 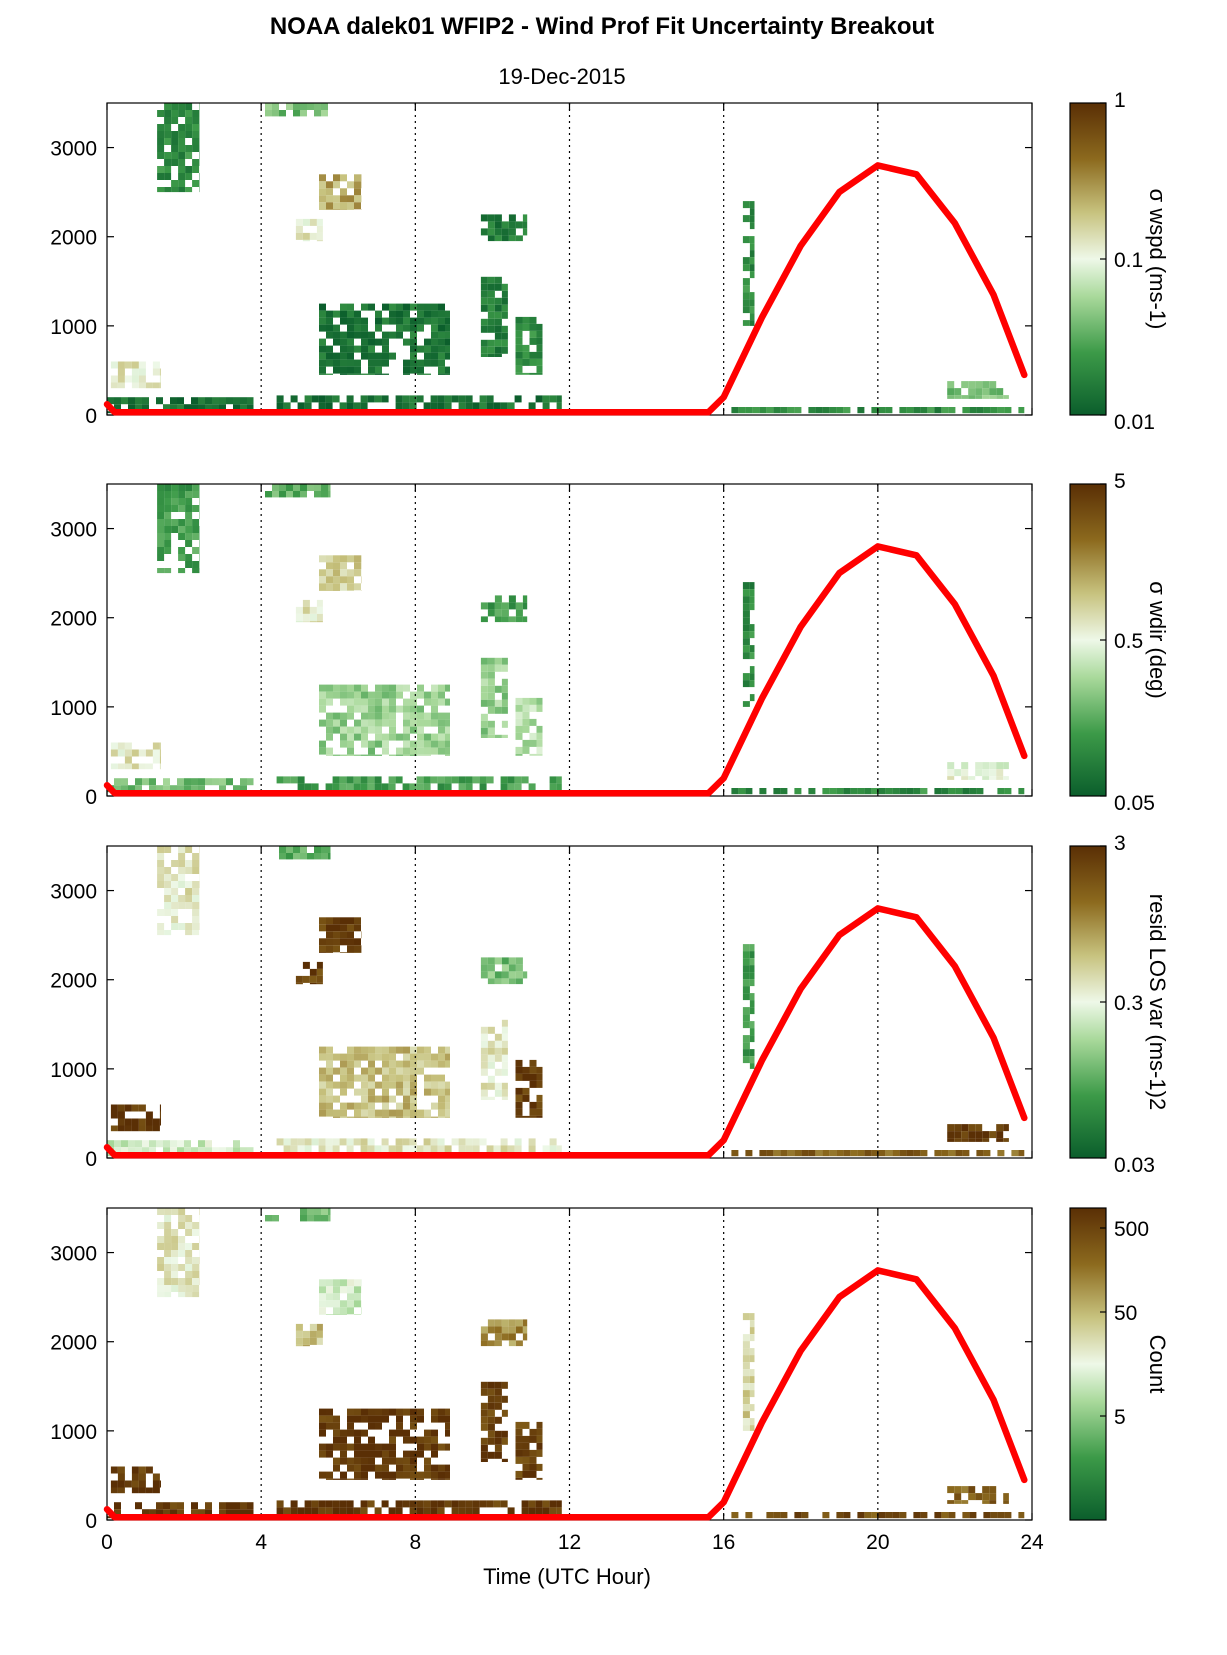 What do you see at coordinates (1157, 1002) in the screenshot?
I see `colorbar-label: resid LOS var (ms-1)2` at bounding box center [1157, 1002].